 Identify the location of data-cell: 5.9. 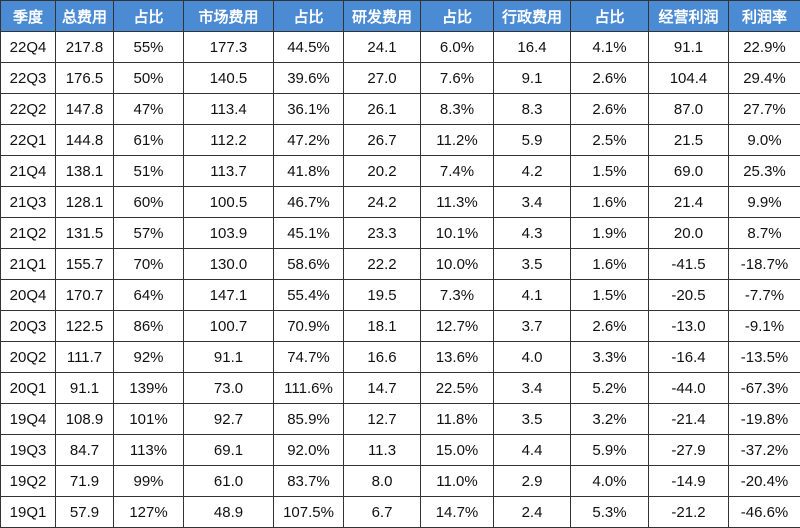
(532, 140).